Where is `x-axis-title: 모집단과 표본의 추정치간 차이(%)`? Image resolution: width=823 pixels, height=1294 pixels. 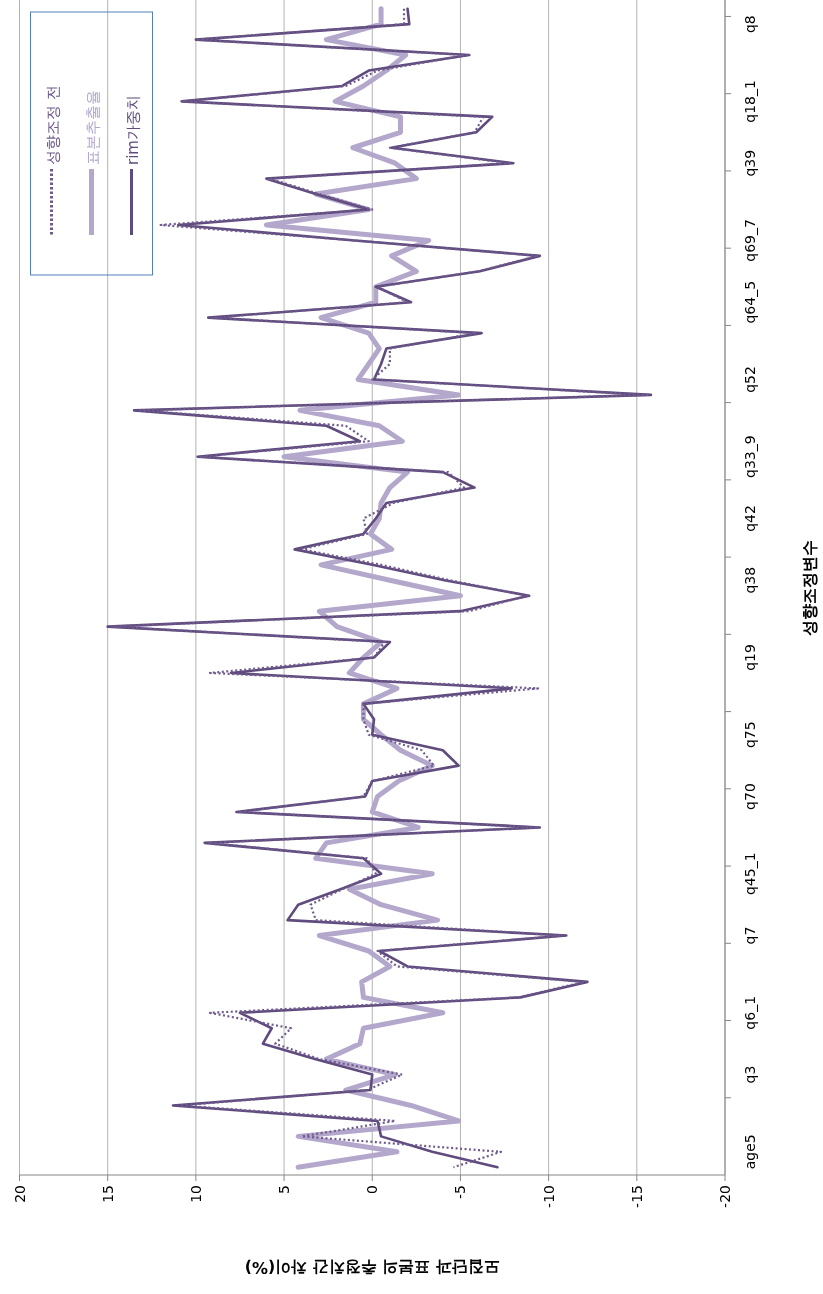 x-axis-title: 모집단과 표본의 추정치간 차이(%) is located at coordinates (372, 1267).